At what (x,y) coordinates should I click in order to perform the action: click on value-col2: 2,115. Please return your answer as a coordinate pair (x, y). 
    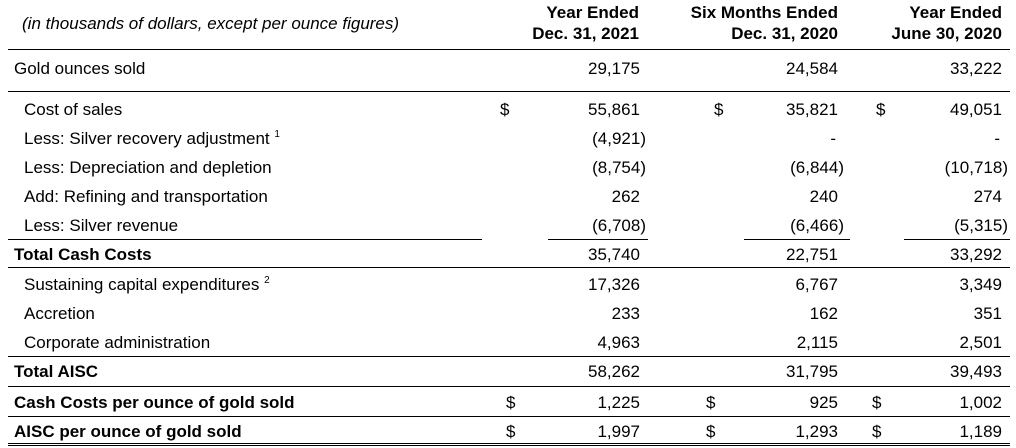
    Looking at the image, I should click on (817, 342).